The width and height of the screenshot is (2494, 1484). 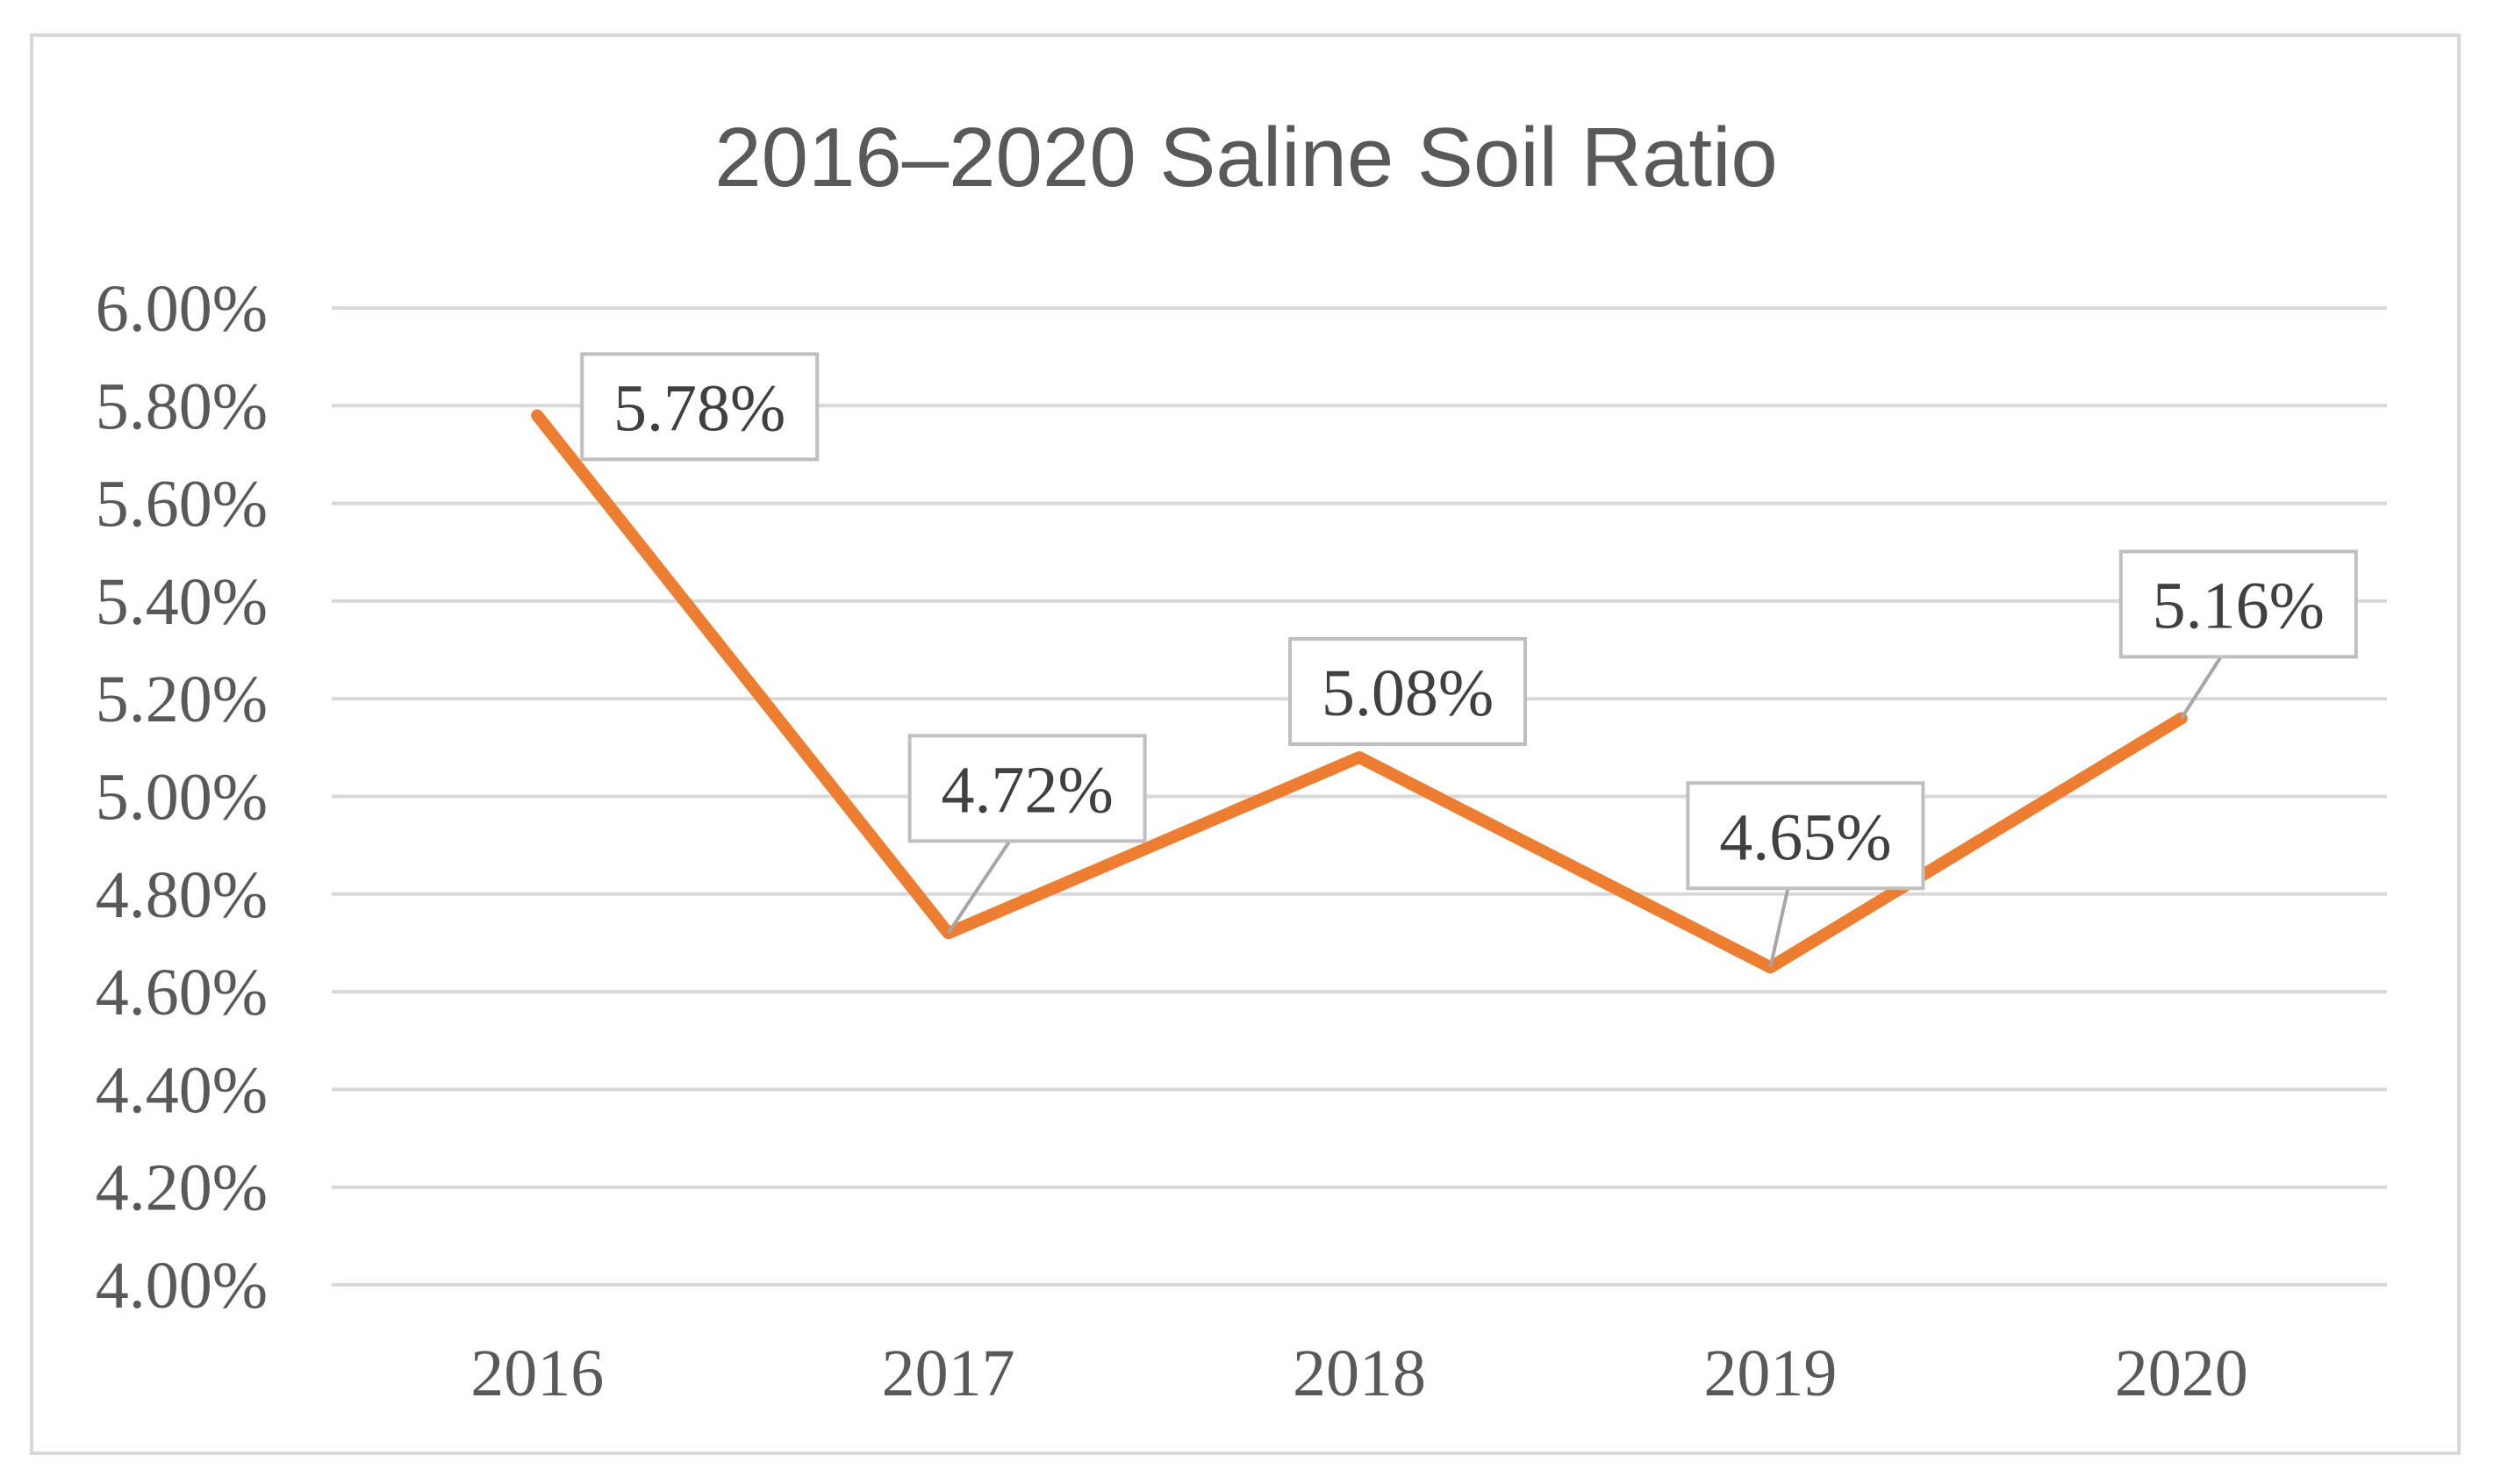 I want to click on data-label: 5.08%, so click(x=1407, y=691).